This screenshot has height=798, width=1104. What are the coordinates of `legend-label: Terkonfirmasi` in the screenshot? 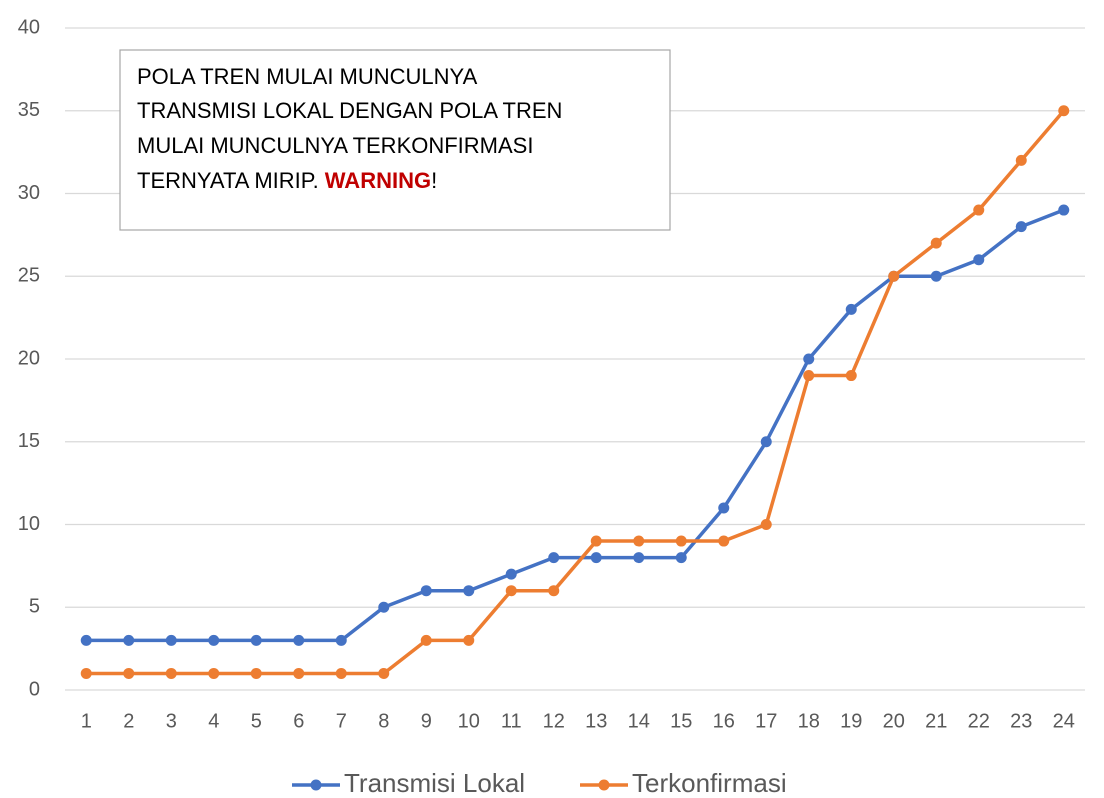 It's located at (709, 783).